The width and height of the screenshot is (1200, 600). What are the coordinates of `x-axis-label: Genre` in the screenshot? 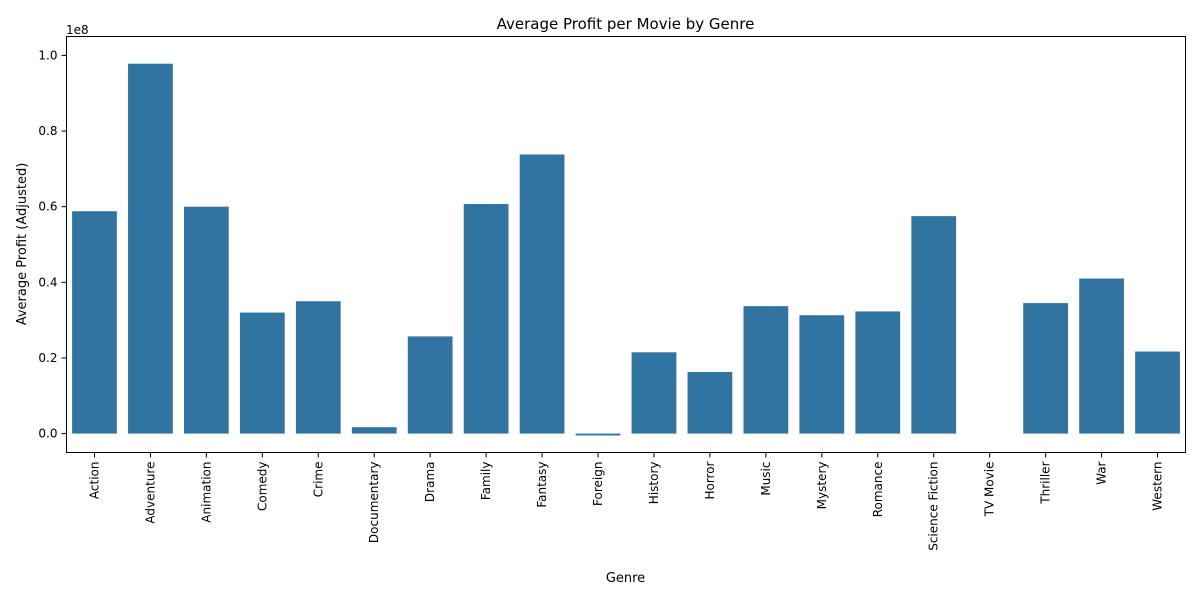 It's located at (625, 578).